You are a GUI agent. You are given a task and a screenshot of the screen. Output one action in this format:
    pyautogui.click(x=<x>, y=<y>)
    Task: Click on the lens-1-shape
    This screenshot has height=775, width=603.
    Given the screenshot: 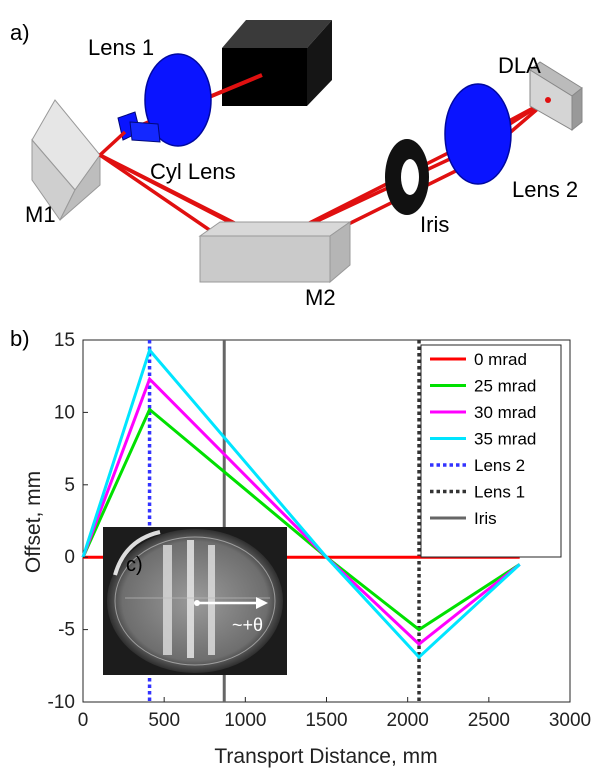 What is the action you would take?
    pyautogui.click(x=178, y=100)
    